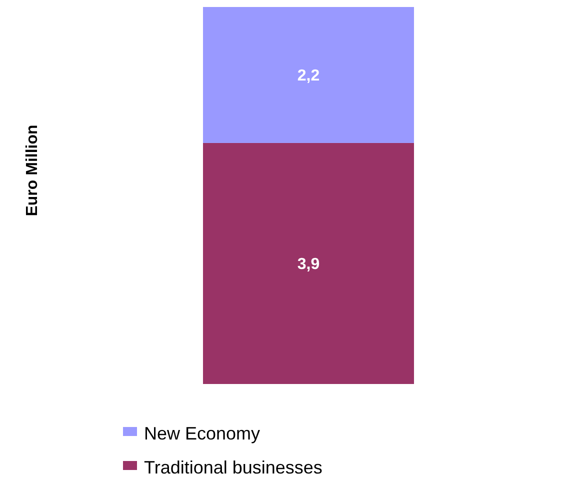 The image size is (588, 489). I want to click on legend-label: New Economy, so click(202, 433).